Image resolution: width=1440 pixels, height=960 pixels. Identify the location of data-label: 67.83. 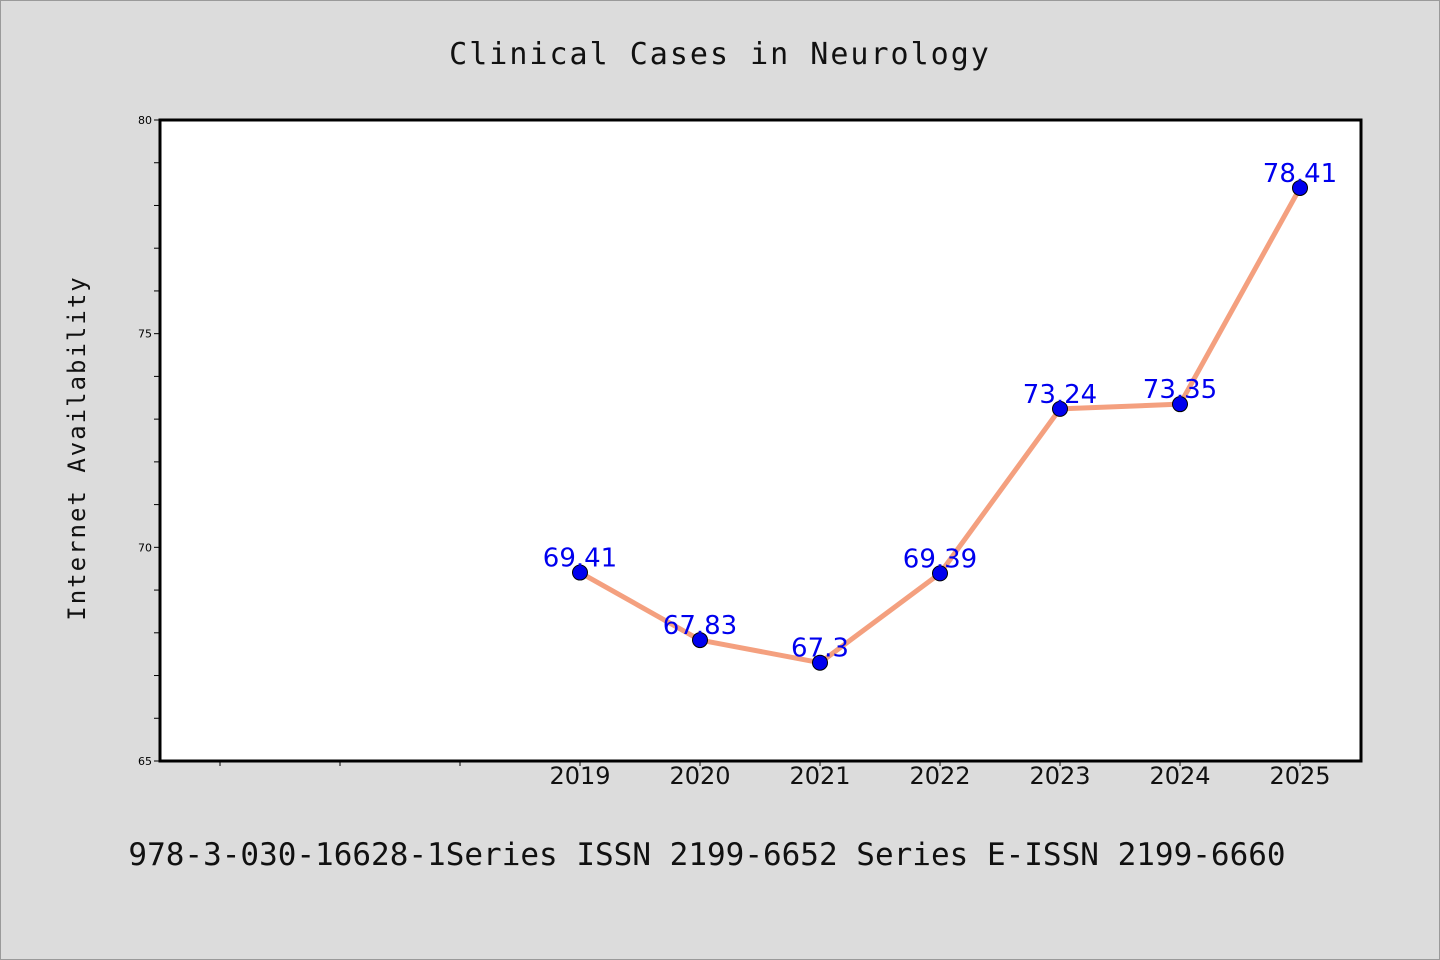
(700, 626).